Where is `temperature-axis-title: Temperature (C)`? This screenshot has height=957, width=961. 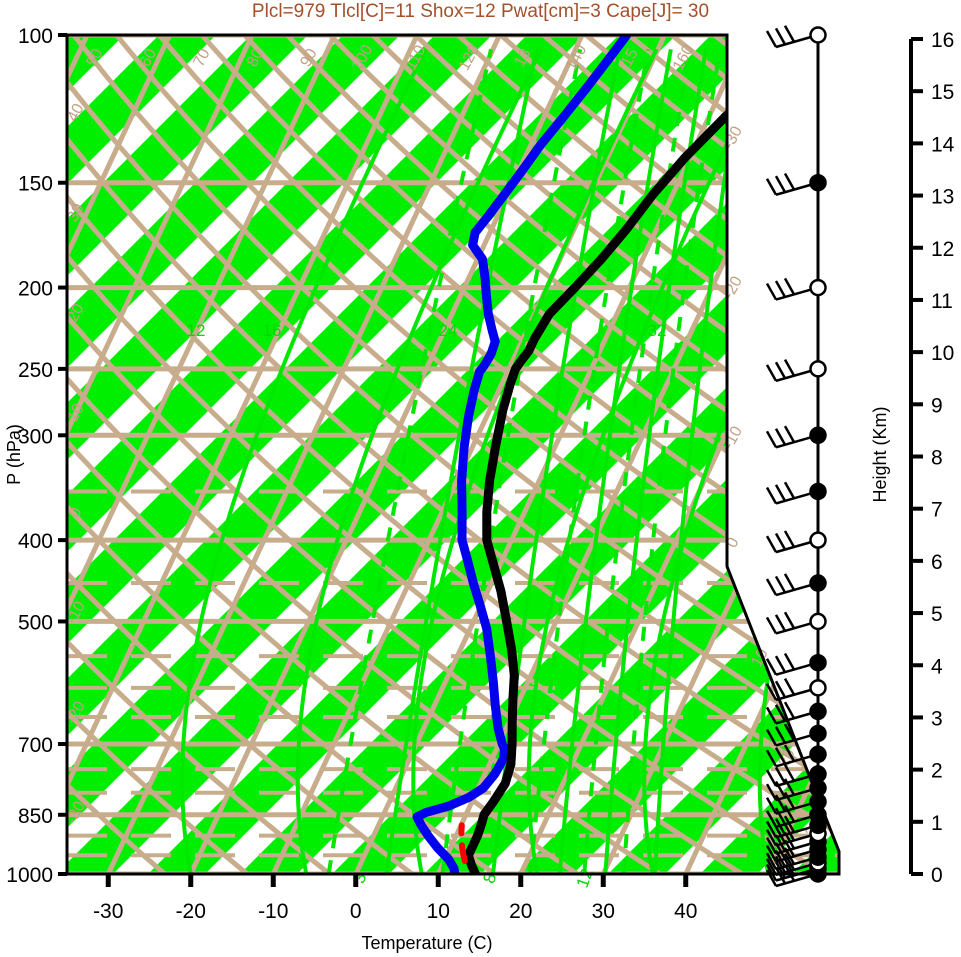
temperature-axis-title: Temperature (C) is located at coordinates (426, 943).